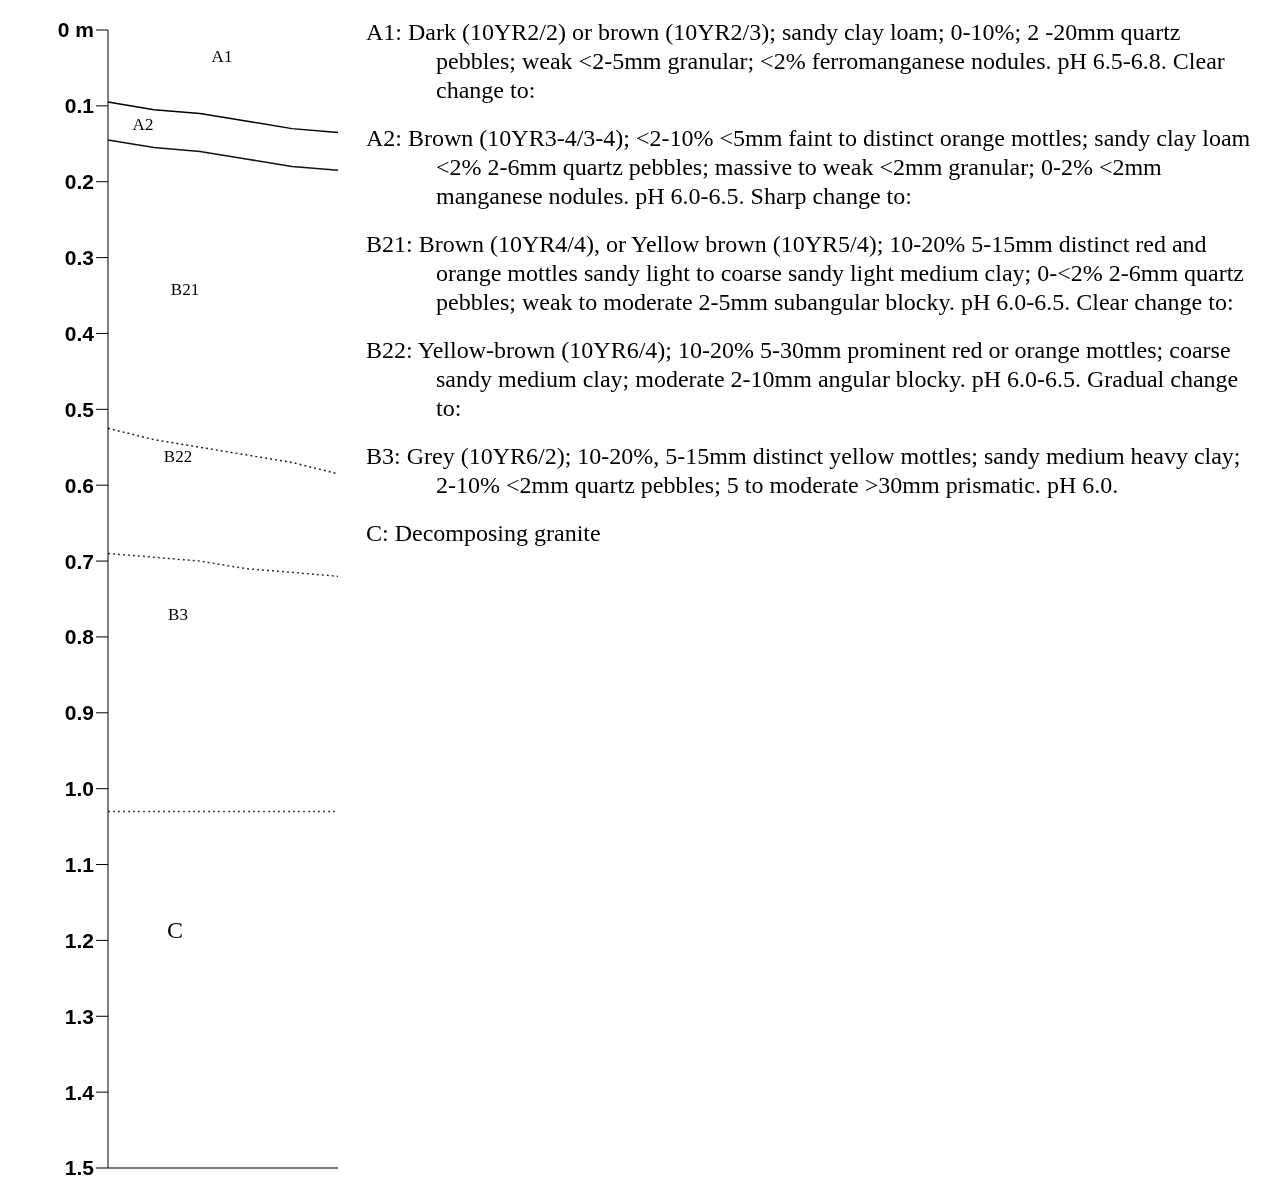  What do you see at coordinates (79, 1016) in the screenshot?
I see `y-tick-label: 1.3` at bounding box center [79, 1016].